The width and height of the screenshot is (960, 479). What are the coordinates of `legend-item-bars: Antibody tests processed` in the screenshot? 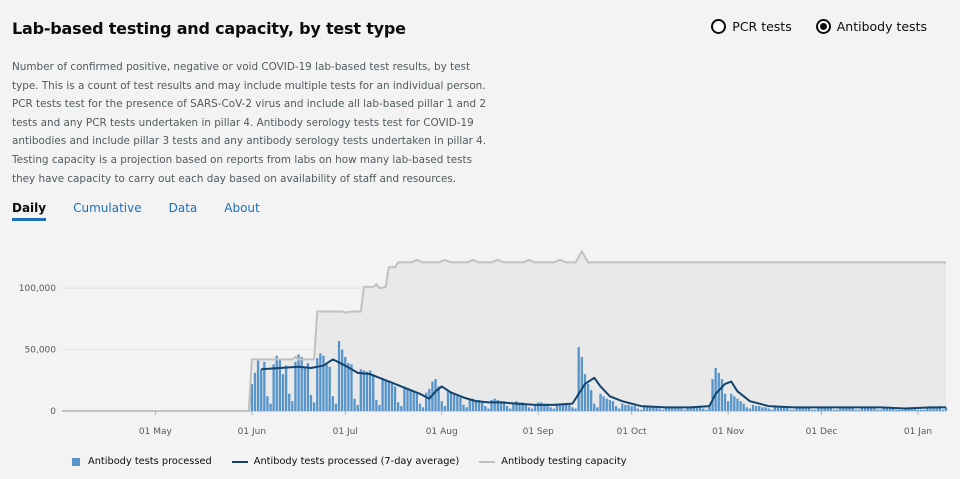 It's located at (142, 461).